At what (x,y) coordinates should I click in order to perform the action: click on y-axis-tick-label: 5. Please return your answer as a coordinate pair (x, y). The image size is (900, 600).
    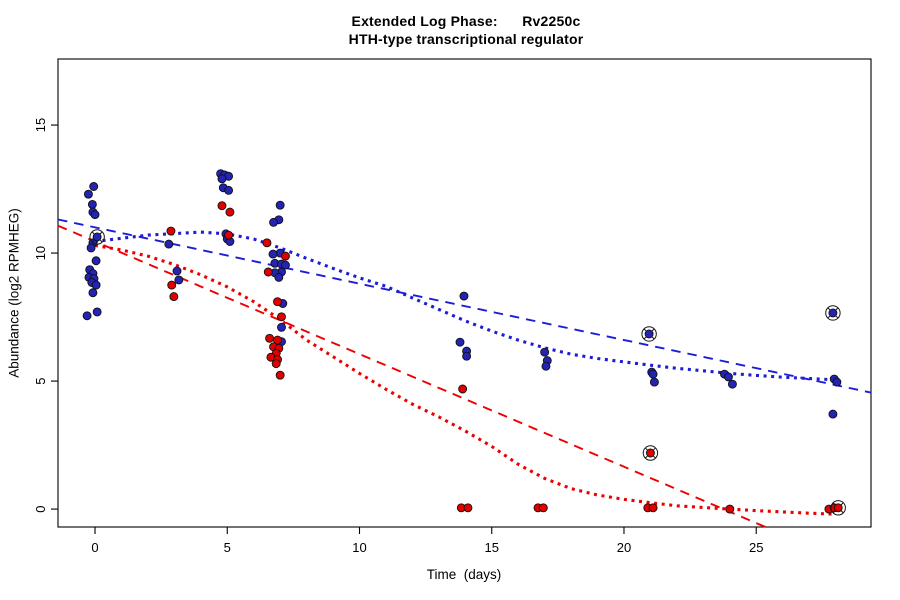
    Looking at the image, I should click on (40, 380).